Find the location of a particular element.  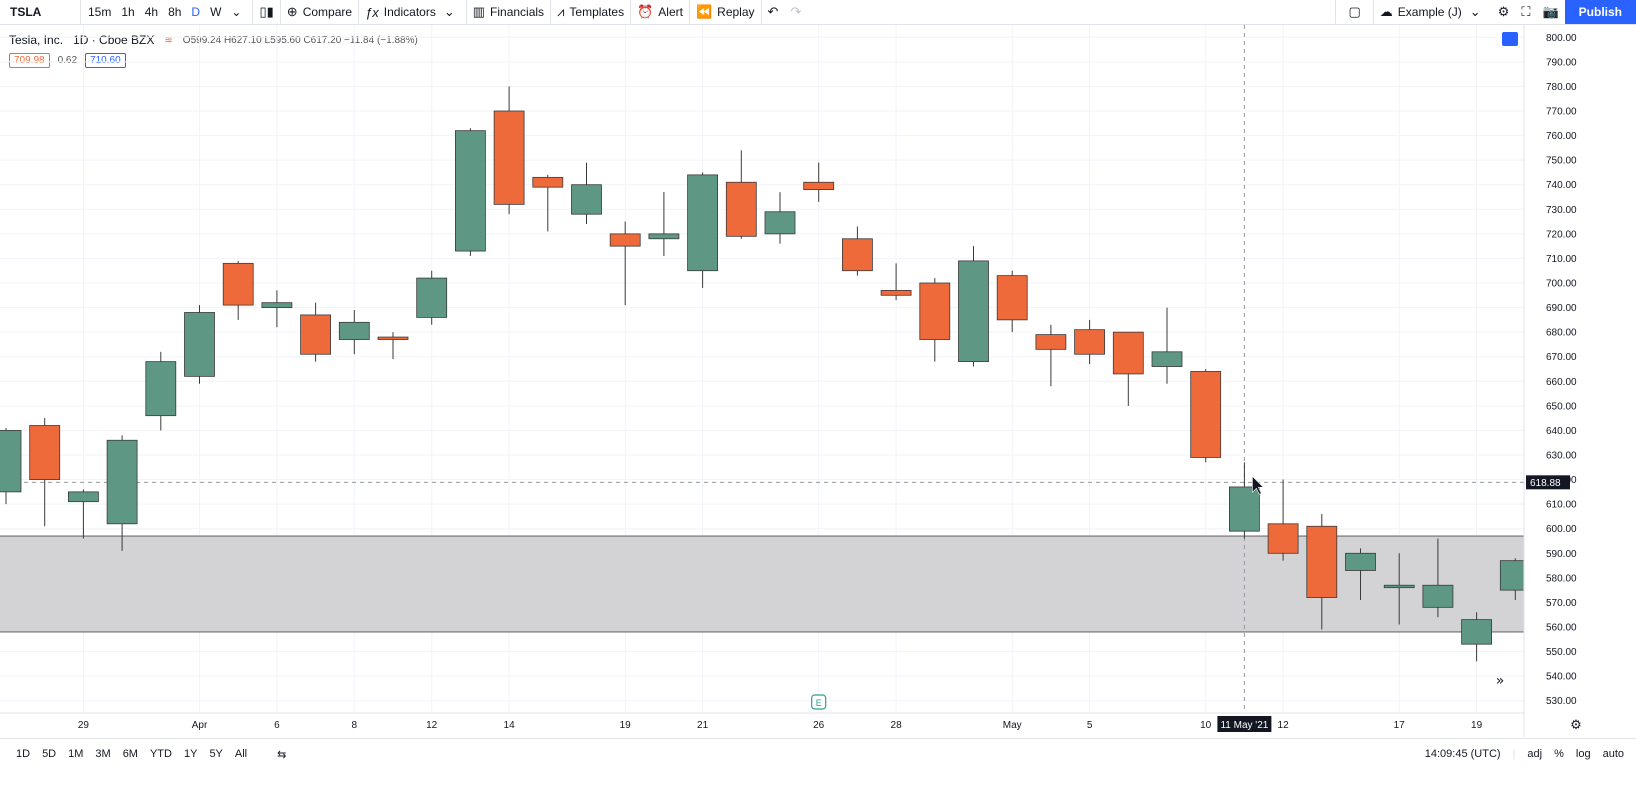

adj-toggle: adj is located at coordinates (1535, 754).